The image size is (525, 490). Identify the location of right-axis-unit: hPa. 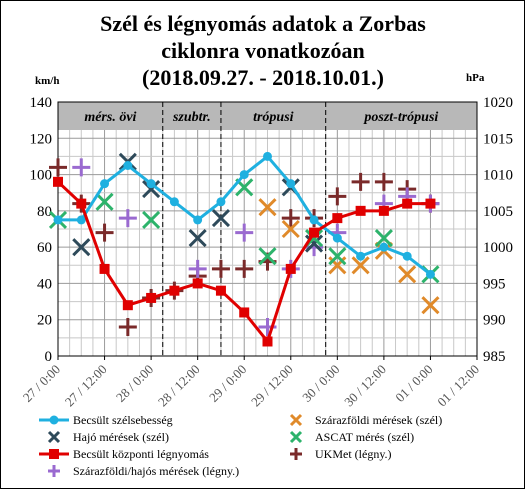
(475, 78).